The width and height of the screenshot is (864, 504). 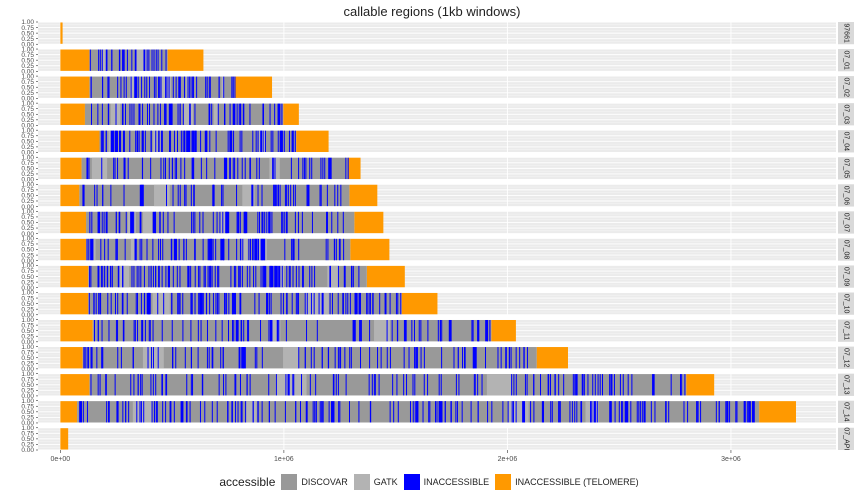 I want to click on y-tick-label: 0.75, so click(x=27, y=163).